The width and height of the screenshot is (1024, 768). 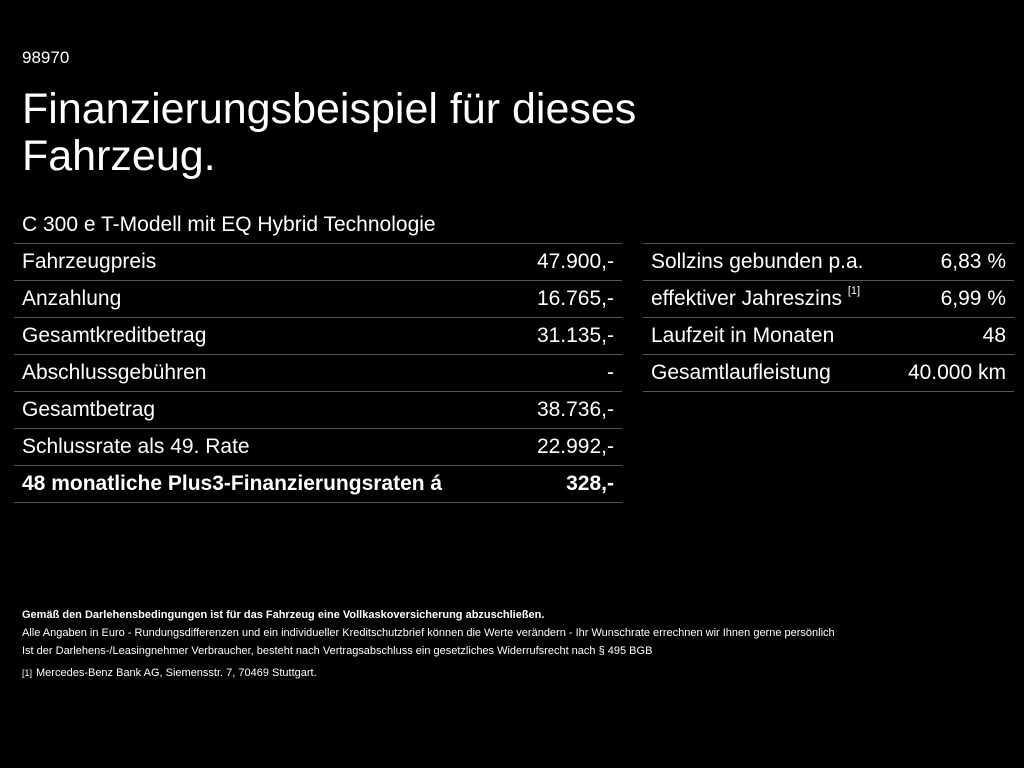 What do you see at coordinates (568, 484) in the screenshot?
I see `total-value: 328,-` at bounding box center [568, 484].